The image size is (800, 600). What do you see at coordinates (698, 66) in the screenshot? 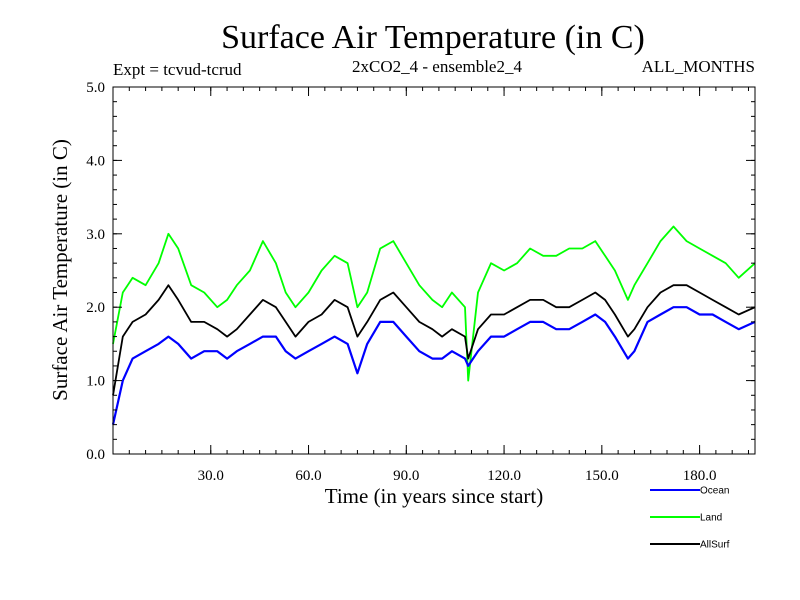
I see `chart-subtitle-right: ALL_MONTHS` at bounding box center [698, 66].